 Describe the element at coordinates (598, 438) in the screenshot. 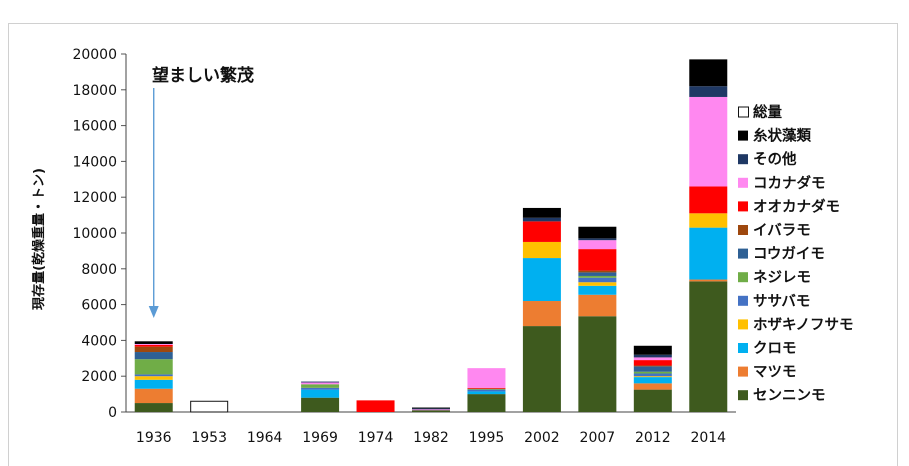

I see `x-tick-label: 2007` at that location.